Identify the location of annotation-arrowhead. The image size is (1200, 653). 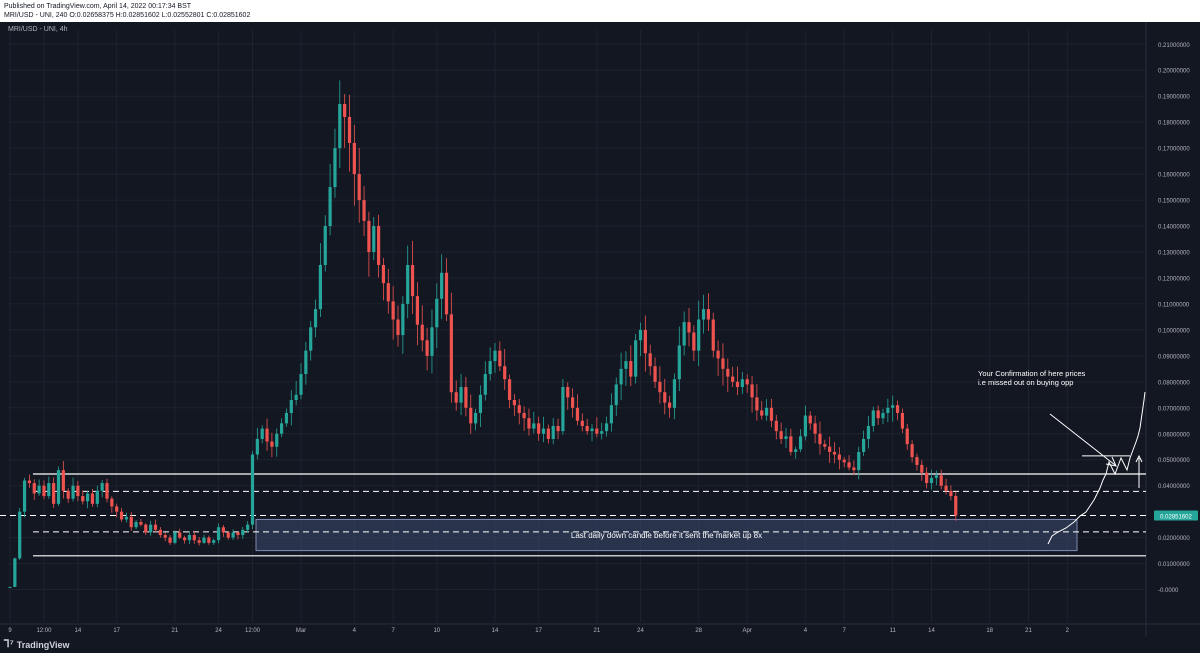
(1111, 461).